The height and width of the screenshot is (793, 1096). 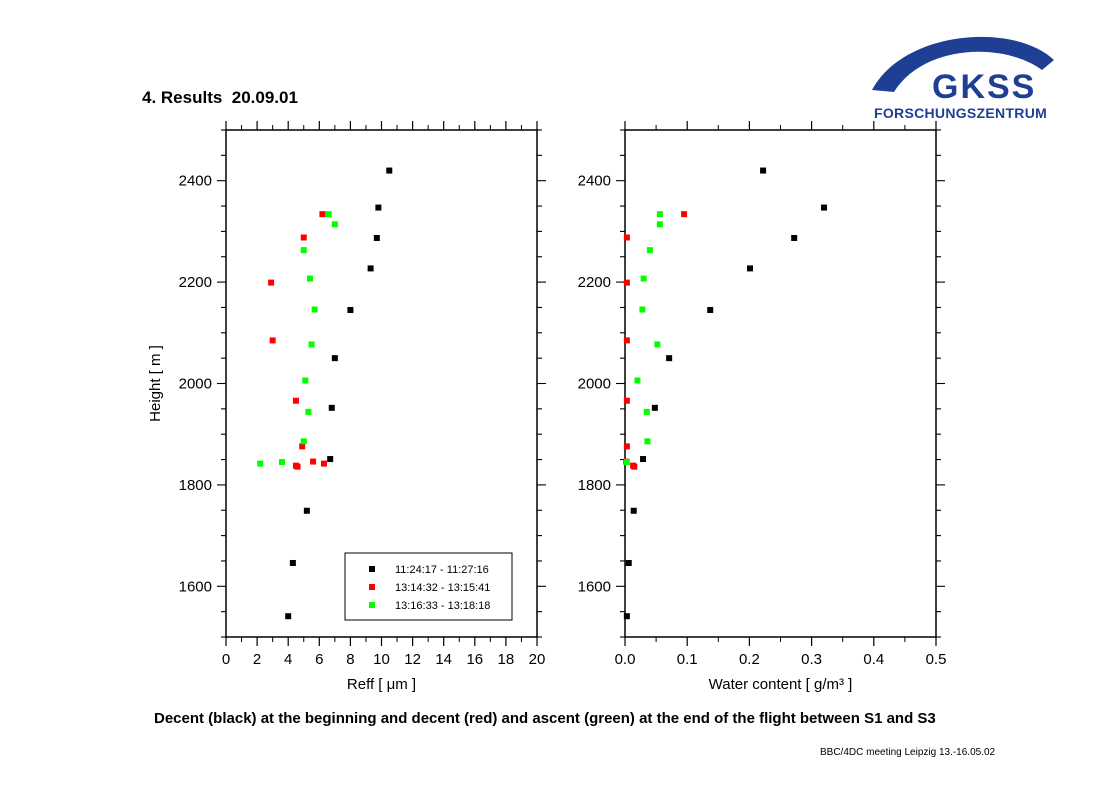 What do you see at coordinates (443, 659) in the screenshot?
I see `x-tick-label: 14` at bounding box center [443, 659].